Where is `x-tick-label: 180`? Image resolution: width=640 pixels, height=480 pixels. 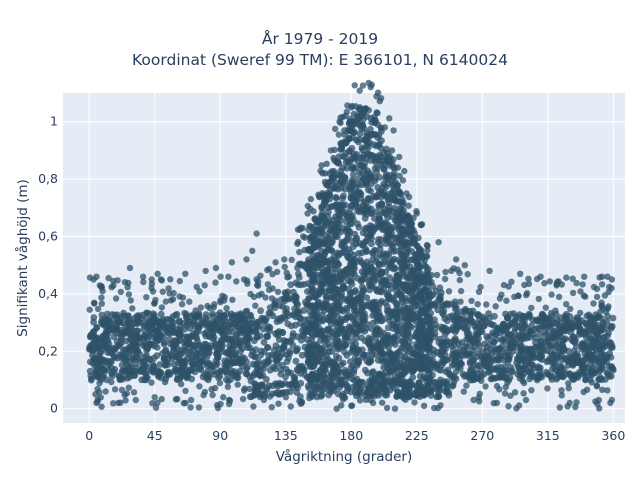 x-tick-label: 180 is located at coordinates (351, 435).